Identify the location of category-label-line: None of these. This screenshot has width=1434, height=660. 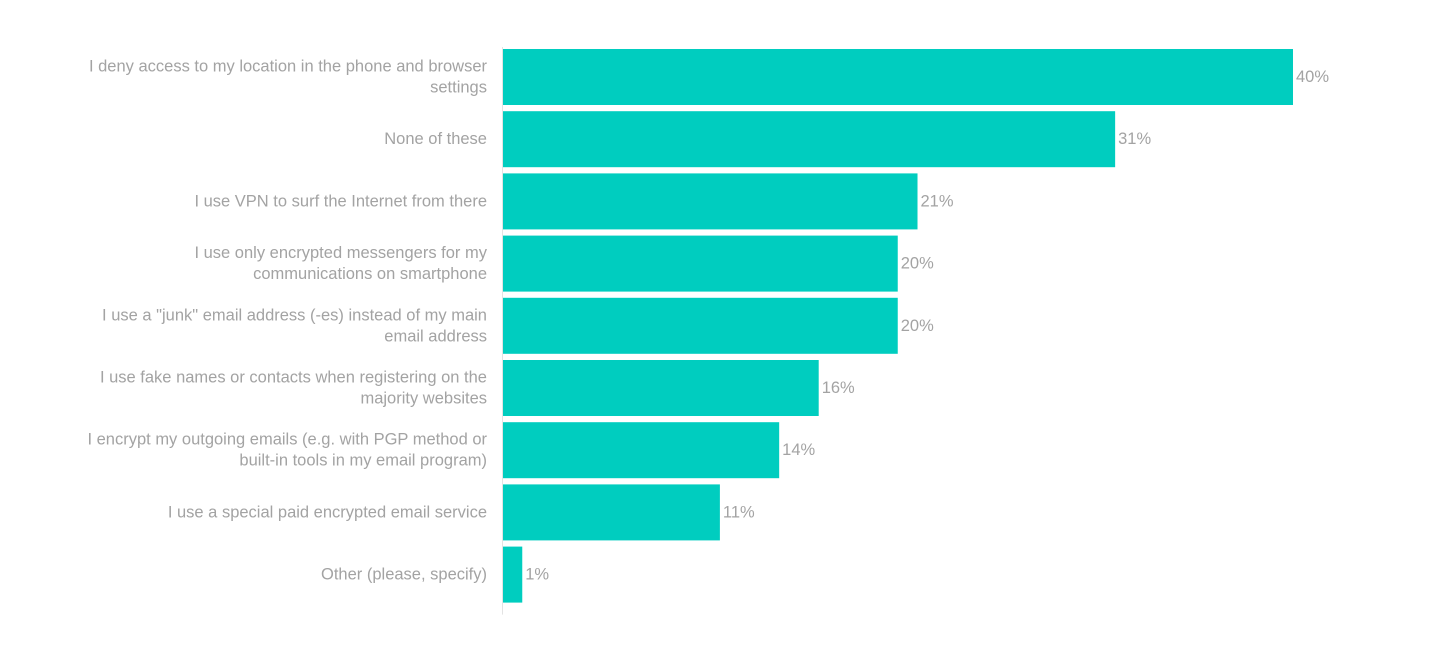
(435, 139).